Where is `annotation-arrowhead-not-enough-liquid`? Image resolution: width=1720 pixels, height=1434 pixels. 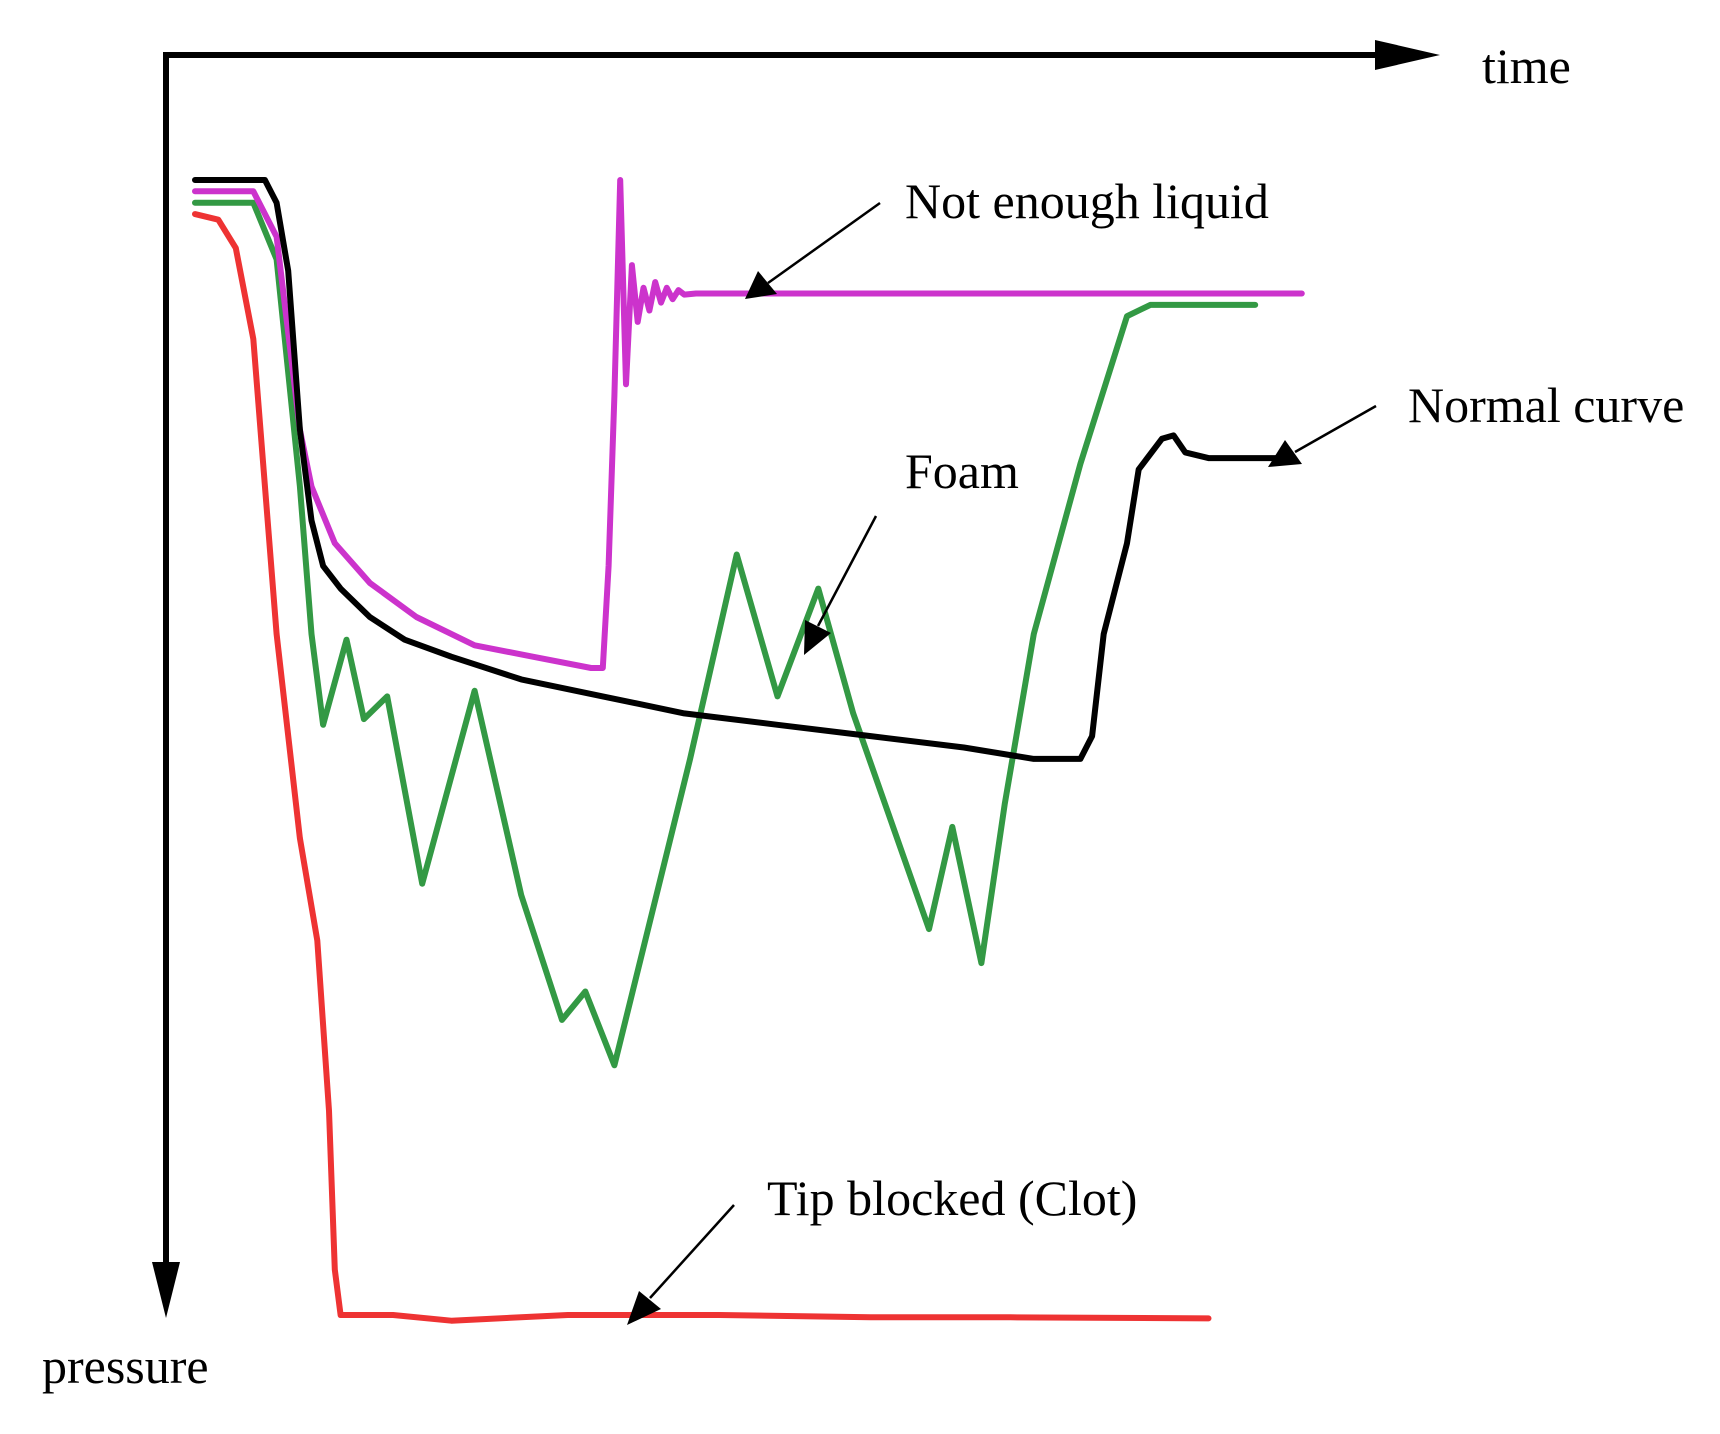
annotation-arrowhead-not-enough-liquid is located at coordinates (761, 285).